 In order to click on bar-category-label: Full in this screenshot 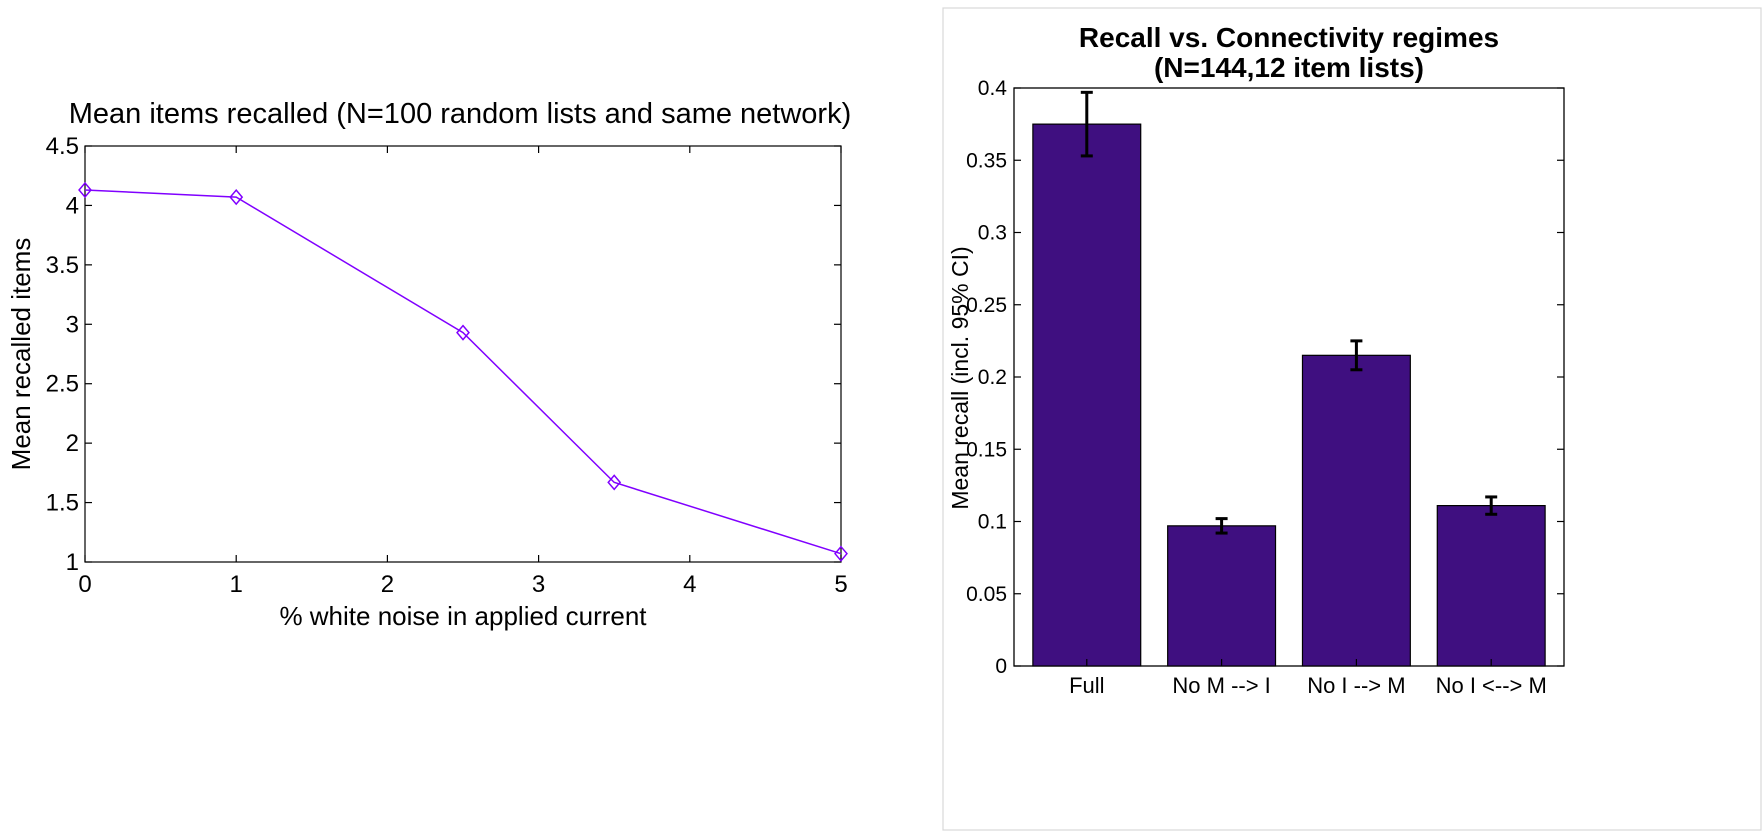, I will do `click(1086, 685)`.